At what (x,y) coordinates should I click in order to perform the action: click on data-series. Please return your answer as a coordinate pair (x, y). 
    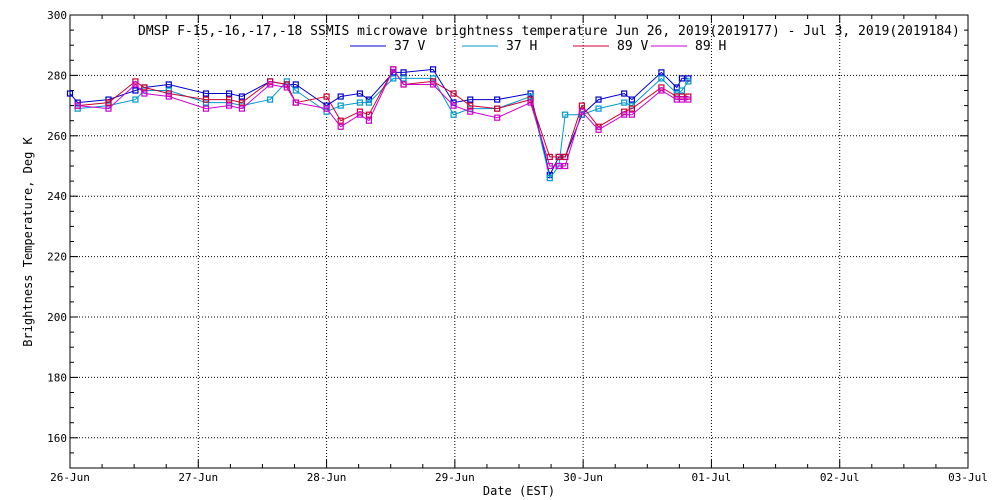
    Looking at the image, I should click on (379, 124).